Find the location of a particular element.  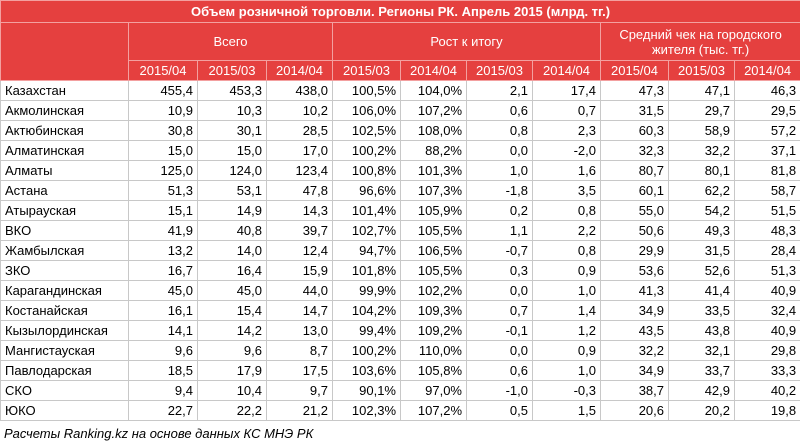

value-cell: 108,0% is located at coordinates (434, 131).